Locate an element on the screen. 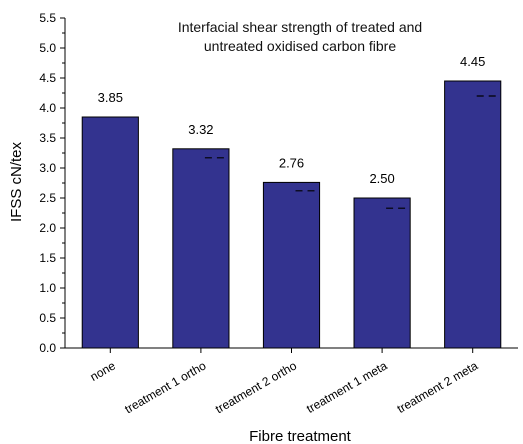  y-tick-label: 5.5 is located at coordinates (47, 18).